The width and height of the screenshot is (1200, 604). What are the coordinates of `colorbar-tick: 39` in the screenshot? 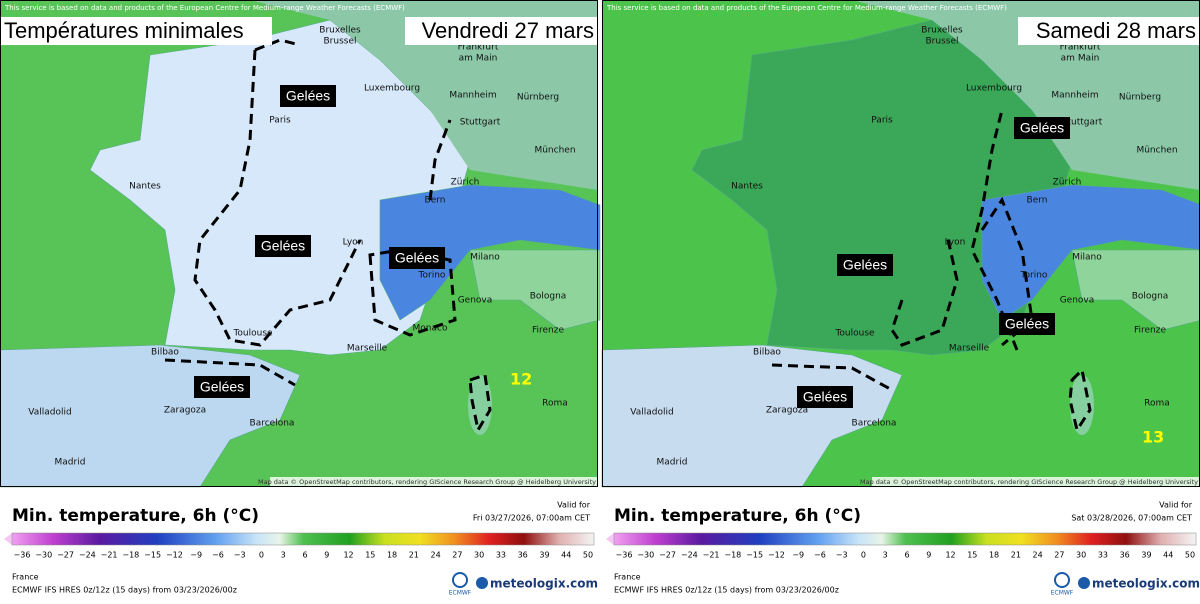 It's located at (1146, 555).